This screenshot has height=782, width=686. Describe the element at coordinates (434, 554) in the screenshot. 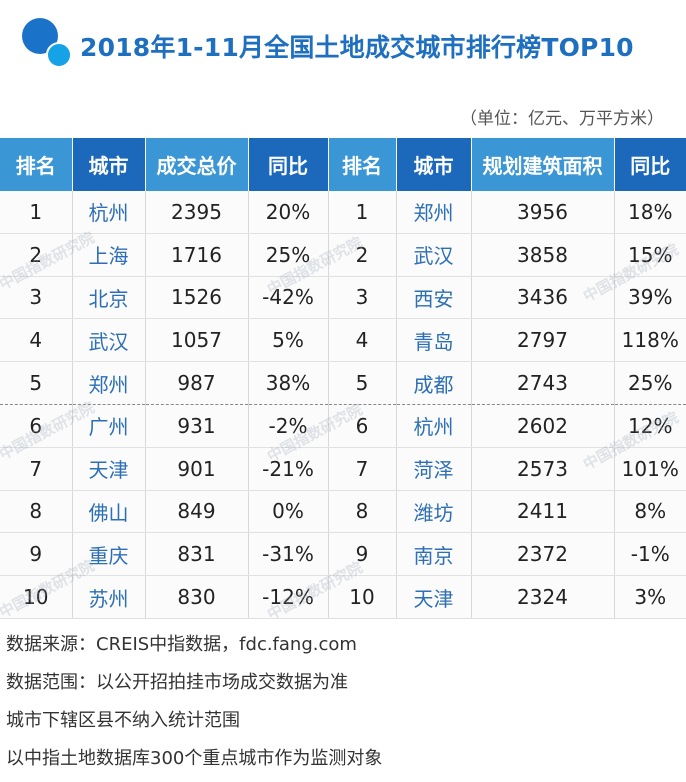

I see `cell-city-right: 南京` at that location.